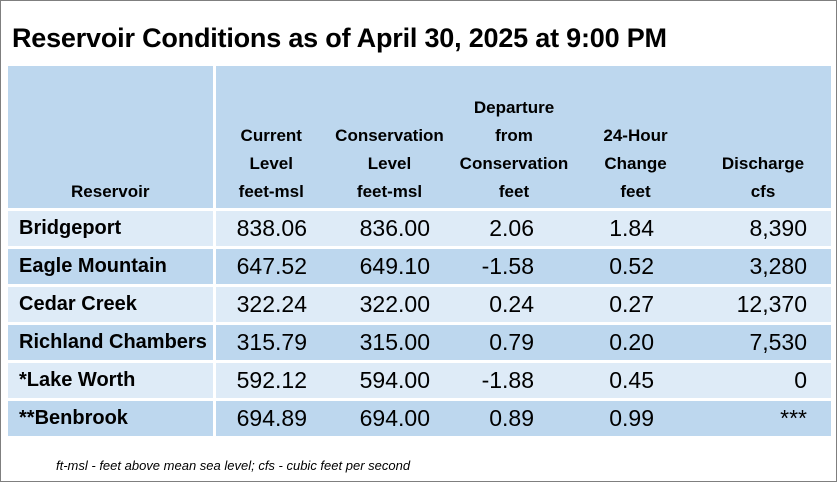 This screenshot has height=482, width=837. Describe the element at coordinates (389, 342) in the screenshot. I see `conservation-level-cell: 315.00` at that location.